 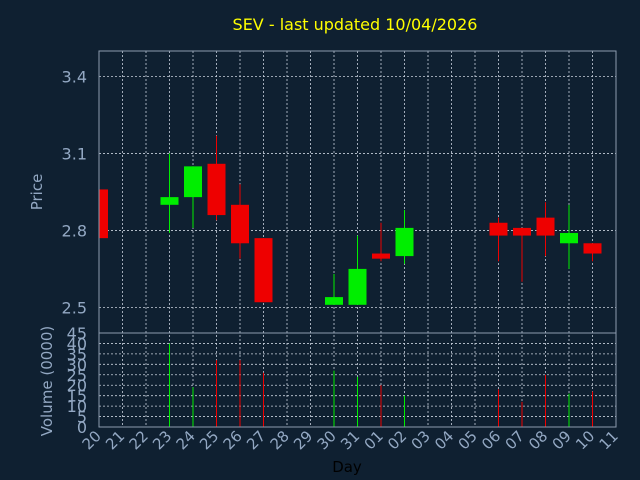 I want to click on volume-tick-label: 20, so click(x=77, y=385).